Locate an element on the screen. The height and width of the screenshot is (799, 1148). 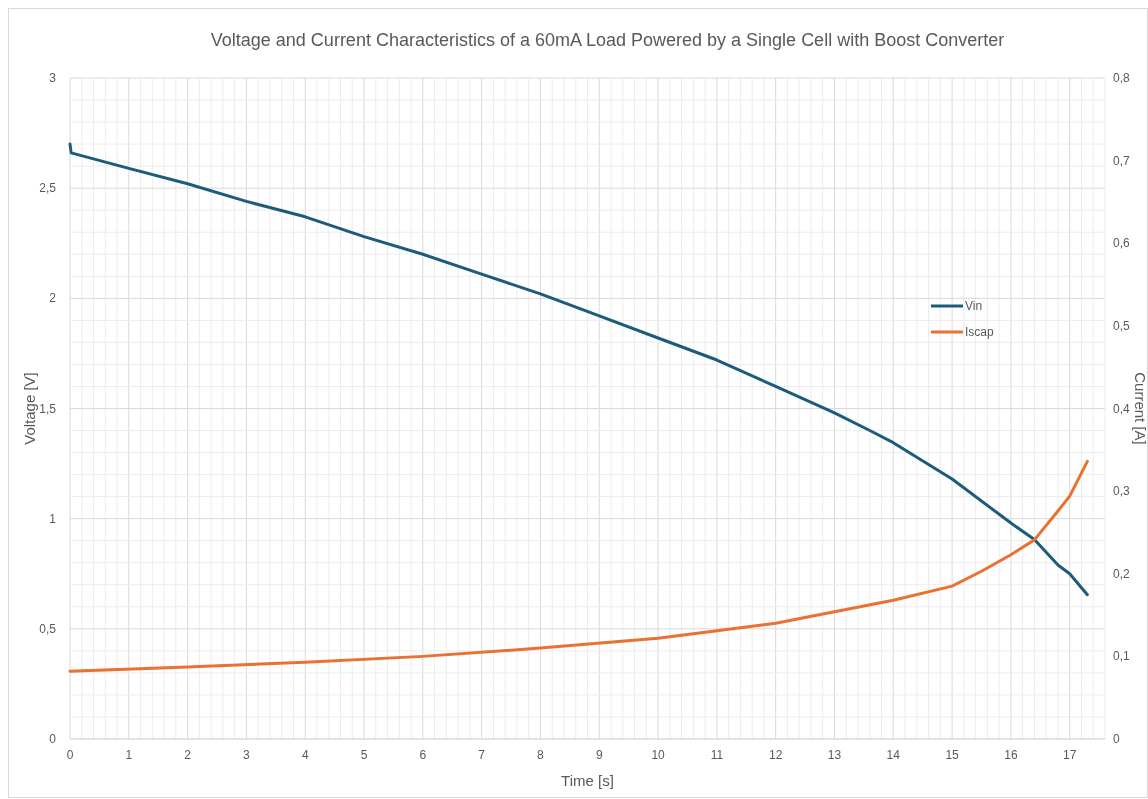
x-tick-label: 0 is located at coordinates (70, 755).